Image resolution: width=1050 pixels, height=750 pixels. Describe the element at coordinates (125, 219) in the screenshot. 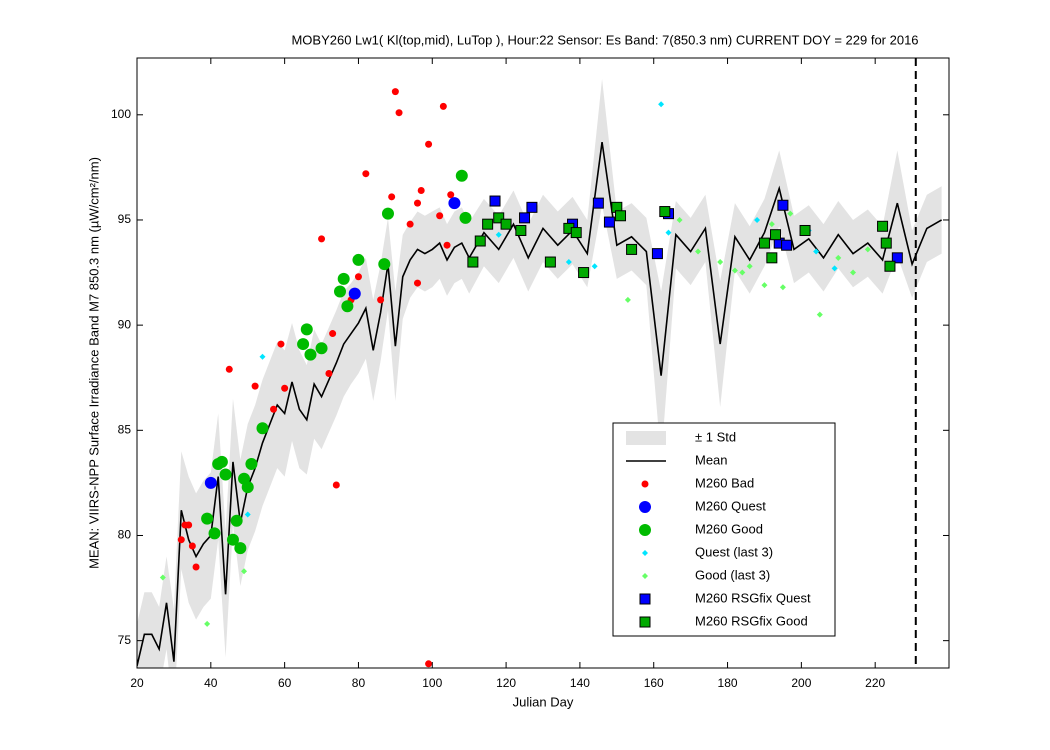

I see `y-tick-label: 95` at that location.